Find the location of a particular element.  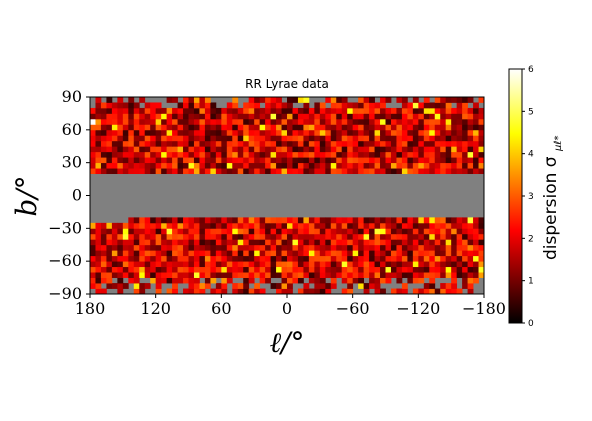

colorbar-label: dispersion σ μℓ* is located at coordinates (552, 198).